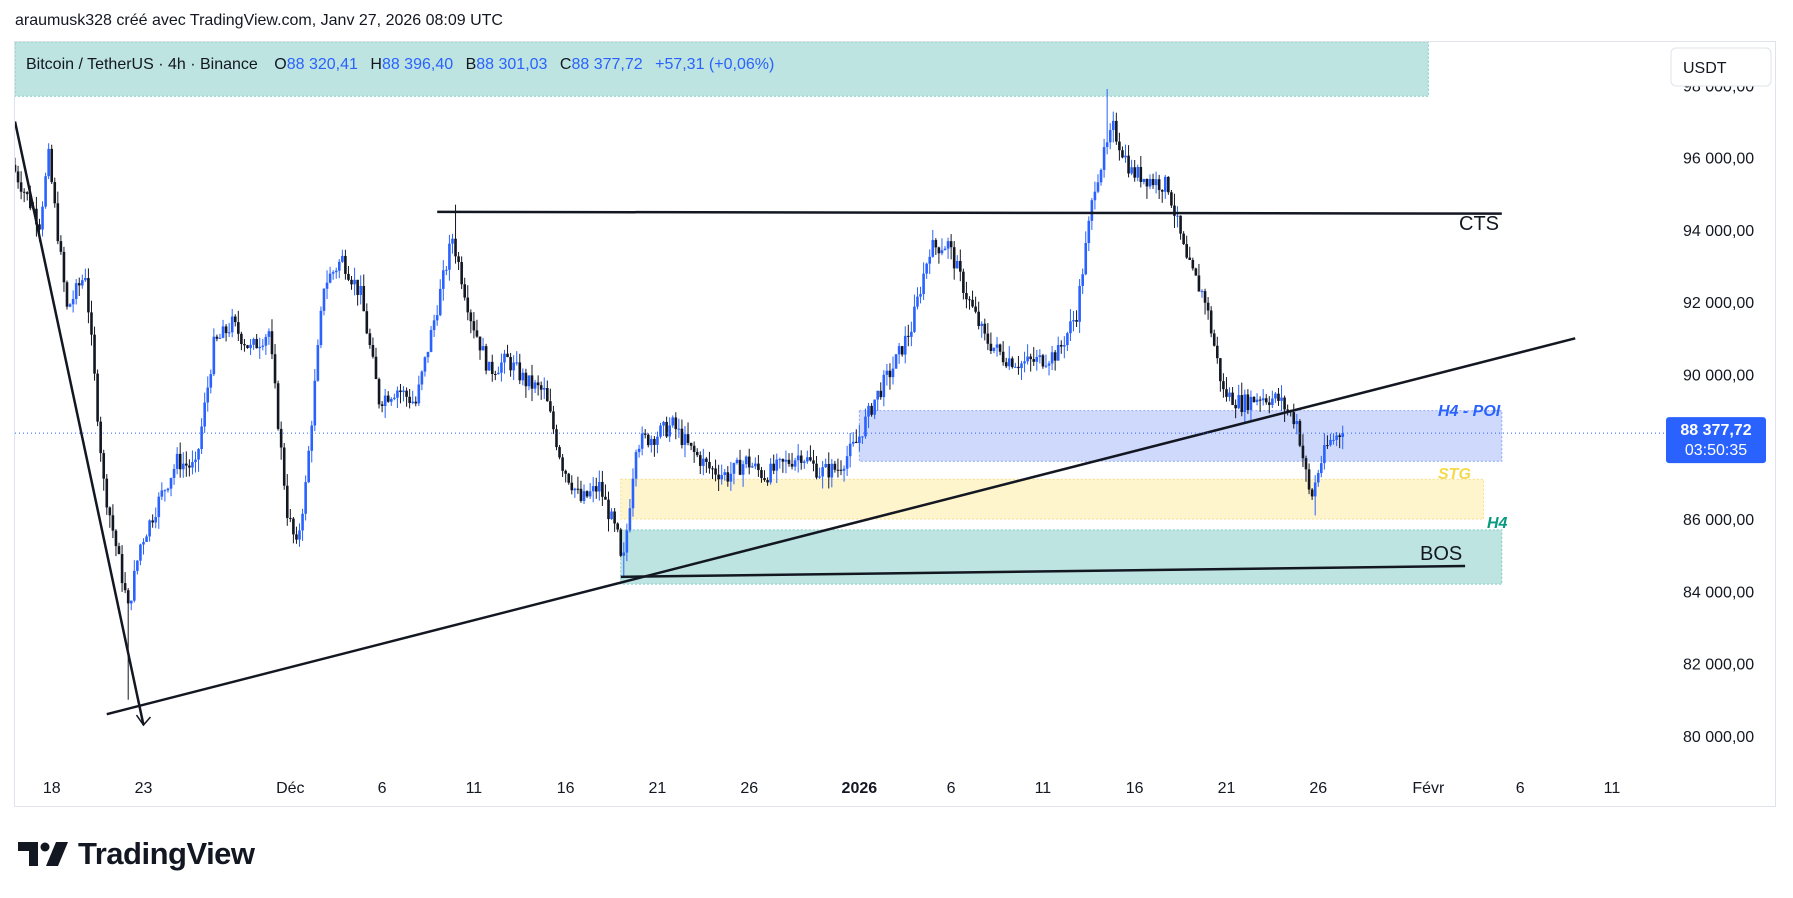 The image size is (1793, 898). Describe the element at coordinates (143, 720) in the screenshot. I see `down-arrow-head` at that location.